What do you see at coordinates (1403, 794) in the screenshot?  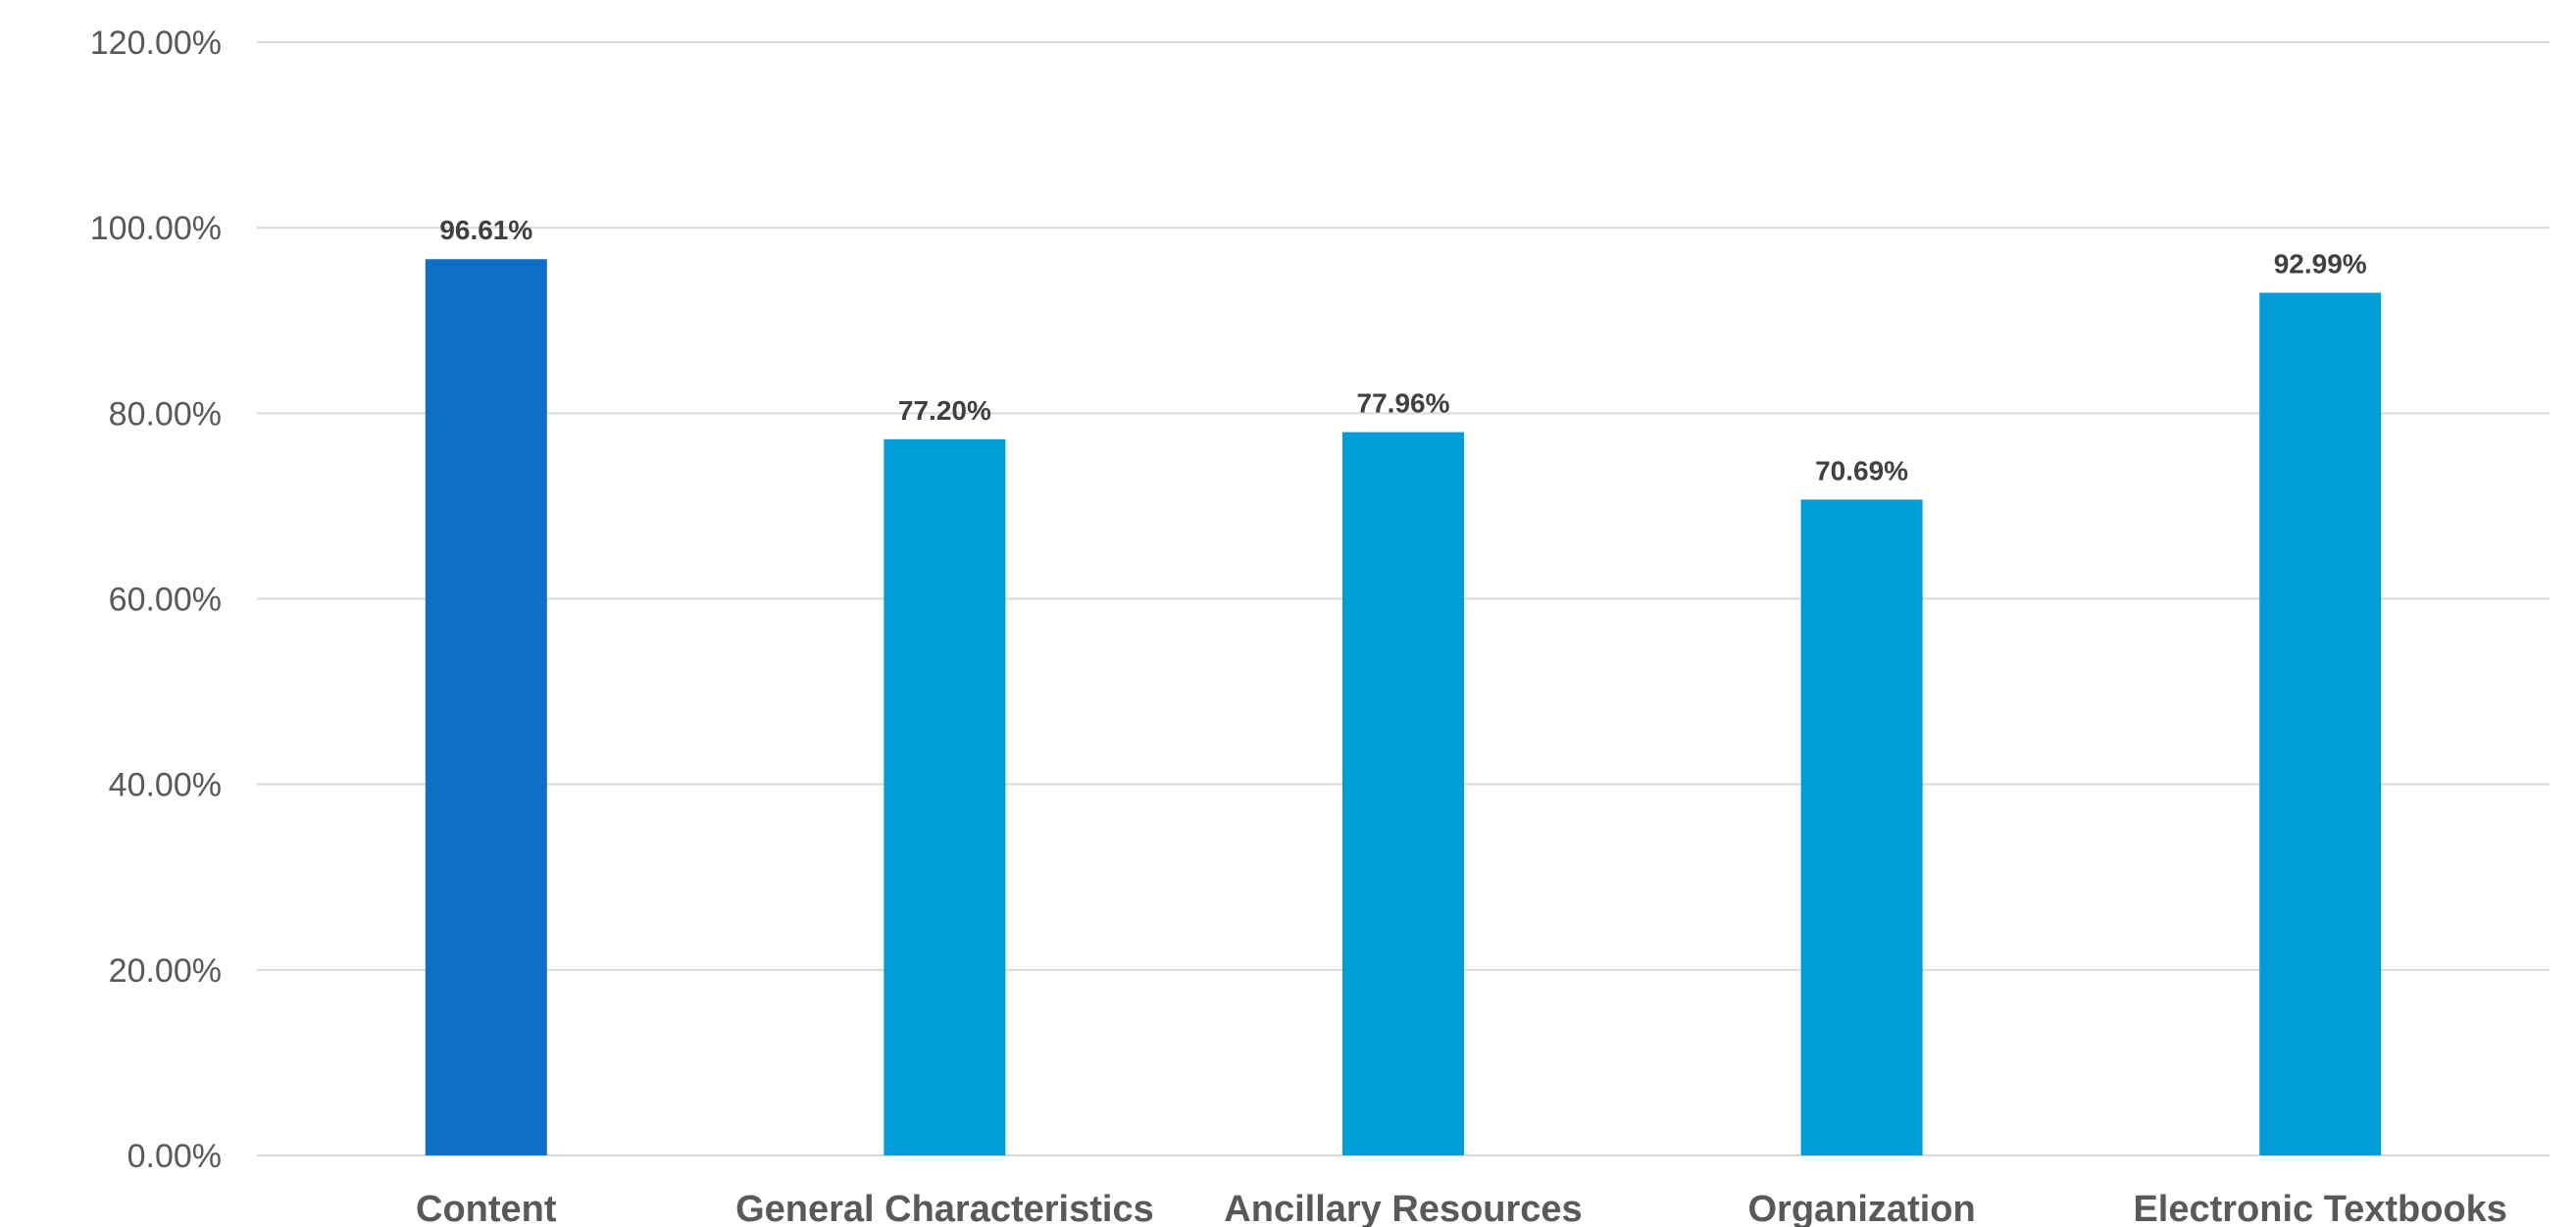 I see `bar-ancillary-resources` at bounding box center [1403, 794].